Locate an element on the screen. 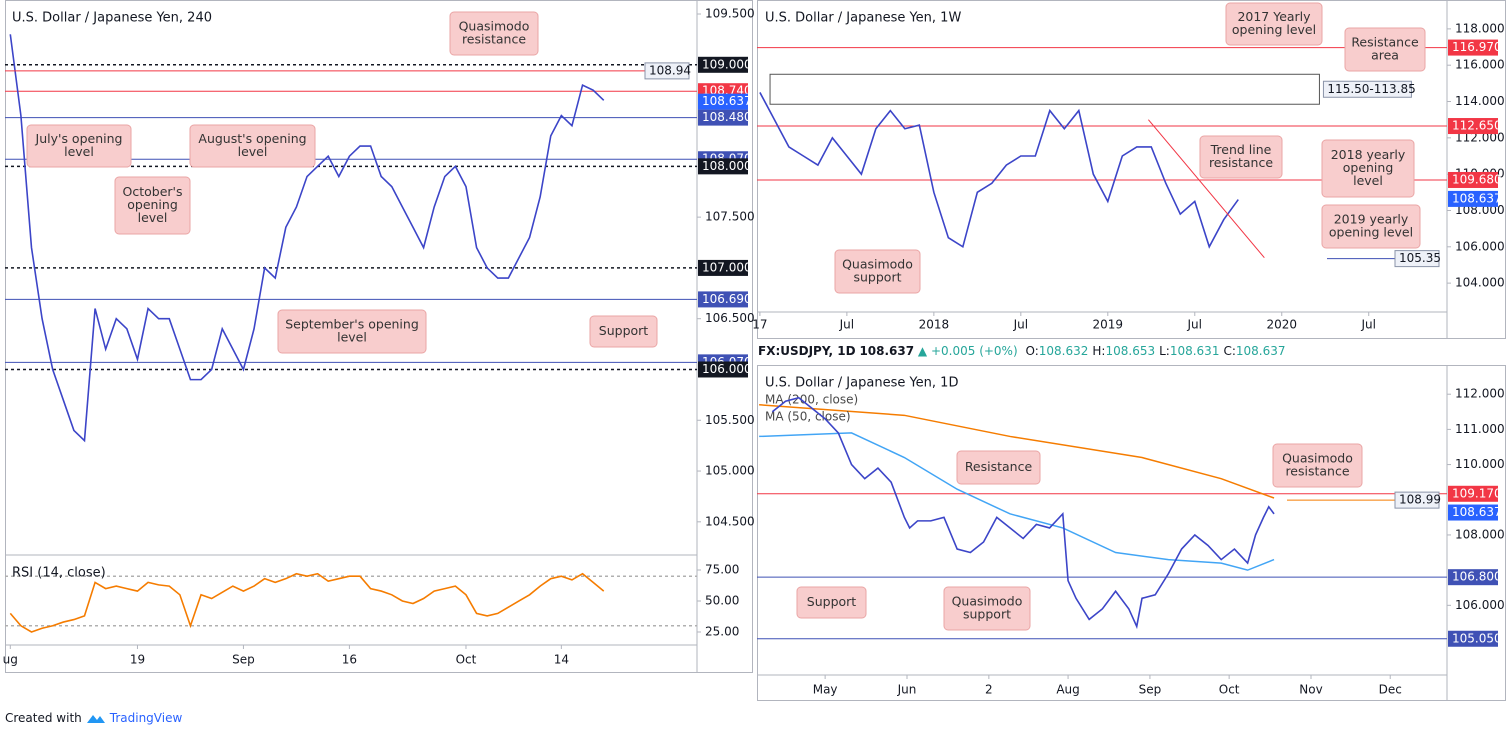  zone-label-box is located at coordinates (1367, 89).